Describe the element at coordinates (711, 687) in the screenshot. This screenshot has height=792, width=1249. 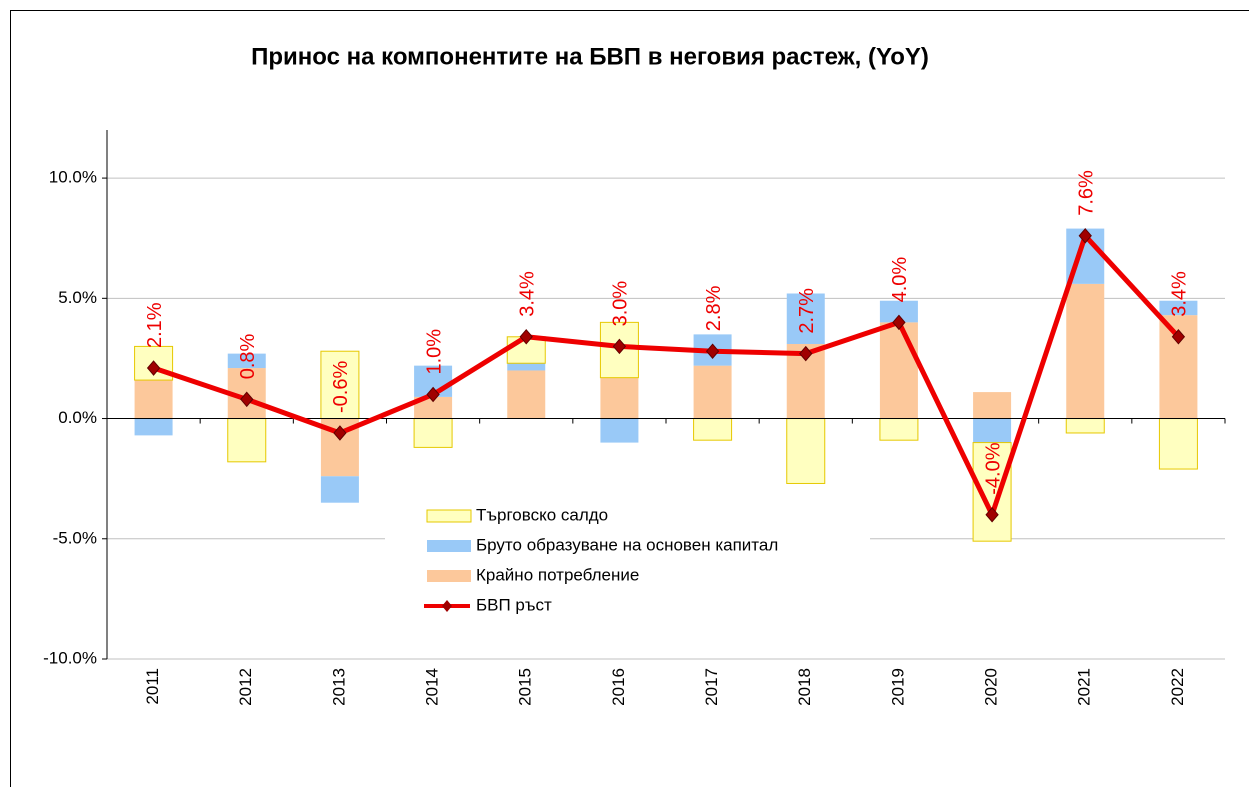
I see `x-tick-label: 2017` at that location.